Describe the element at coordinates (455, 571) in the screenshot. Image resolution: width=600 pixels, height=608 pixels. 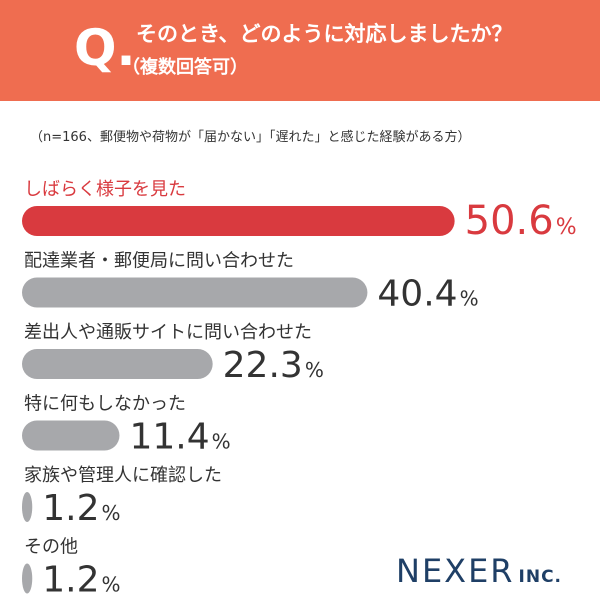
I see `logo-brand: NEXER` at that location.